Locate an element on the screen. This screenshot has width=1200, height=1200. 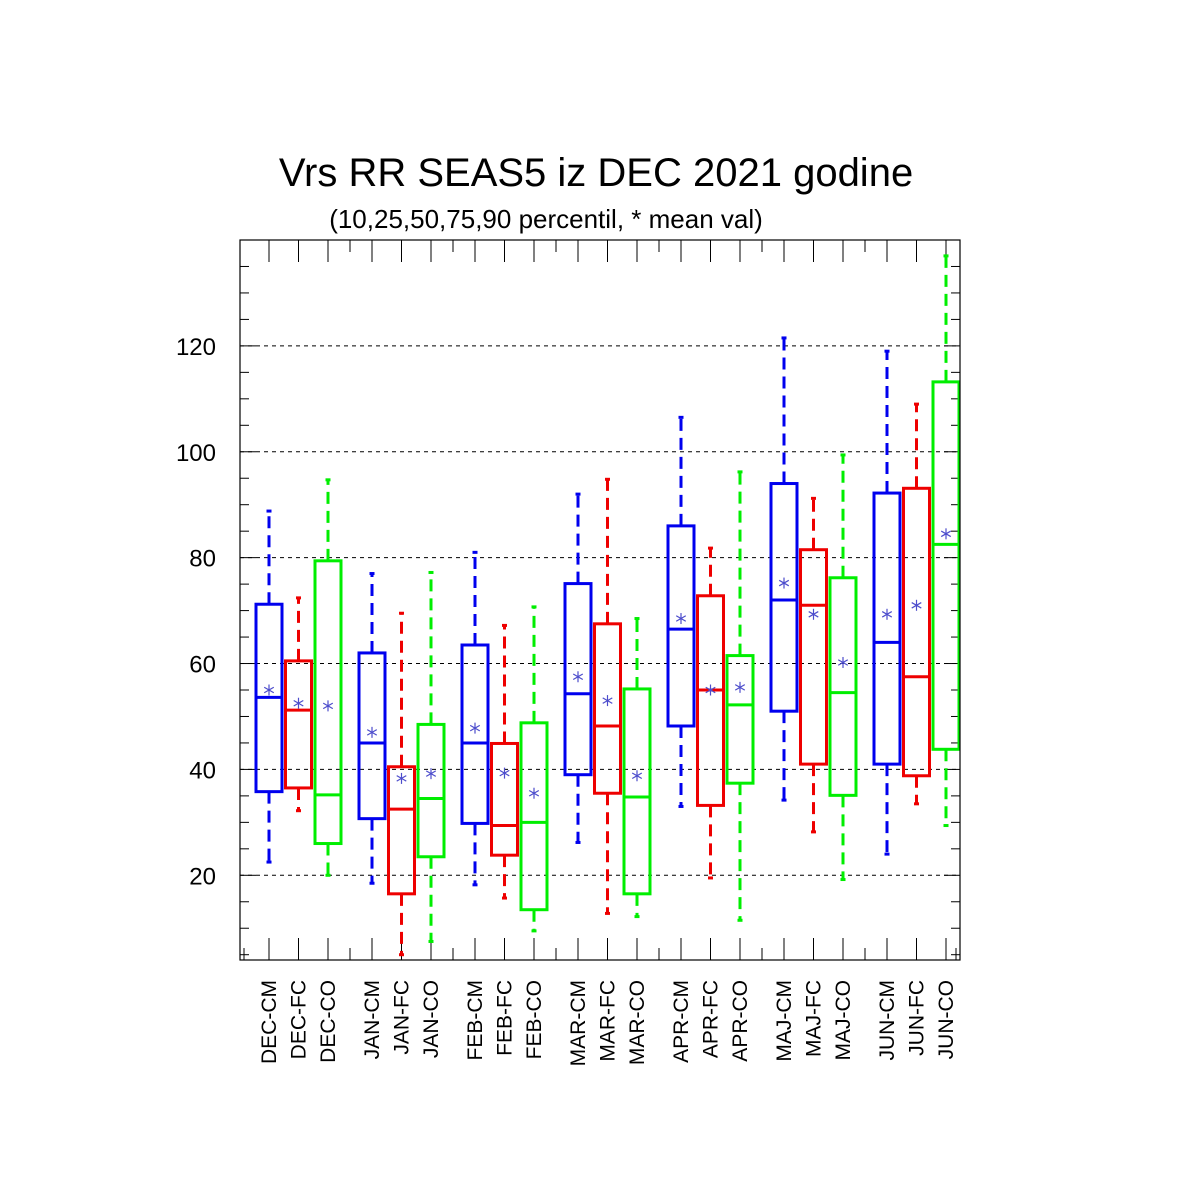
box-jan-co is located at coordinates (431, 756).